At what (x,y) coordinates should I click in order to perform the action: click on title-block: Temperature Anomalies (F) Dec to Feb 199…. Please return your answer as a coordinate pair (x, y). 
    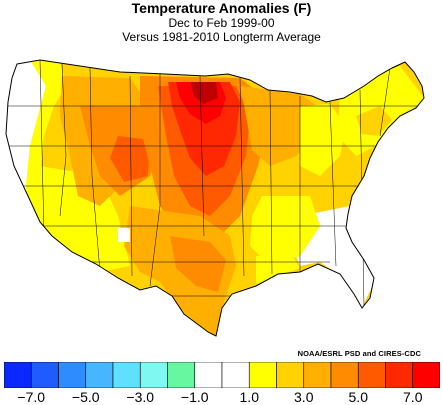
    Looking at the image, I should click on (221, 22).